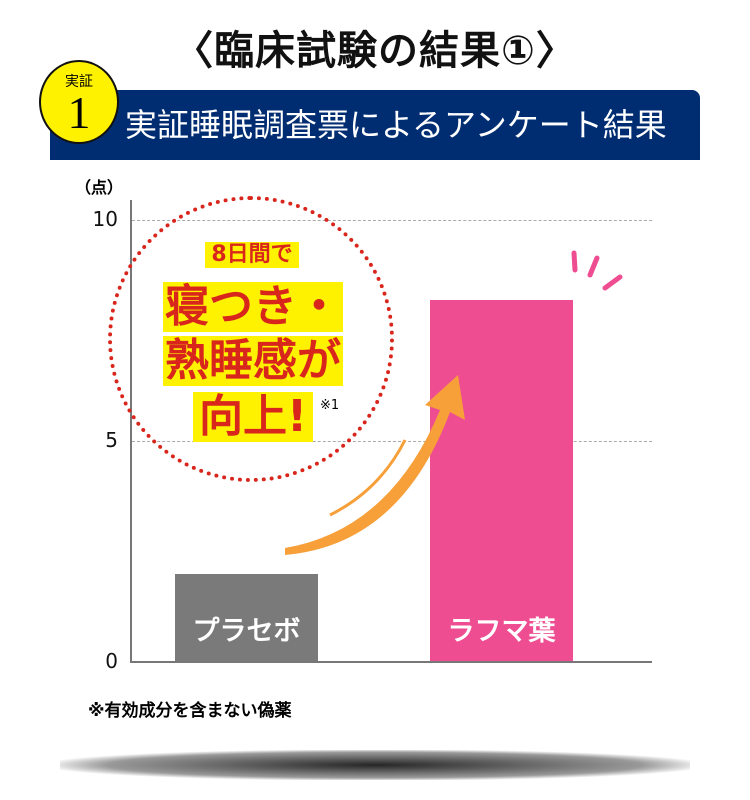 This screenshot has height=800, width=750. What do you see at coordinates (501, 480) in the screenshot?
I see `bar-rafuma: ラフマ葉` at bounding box center [501, 480].